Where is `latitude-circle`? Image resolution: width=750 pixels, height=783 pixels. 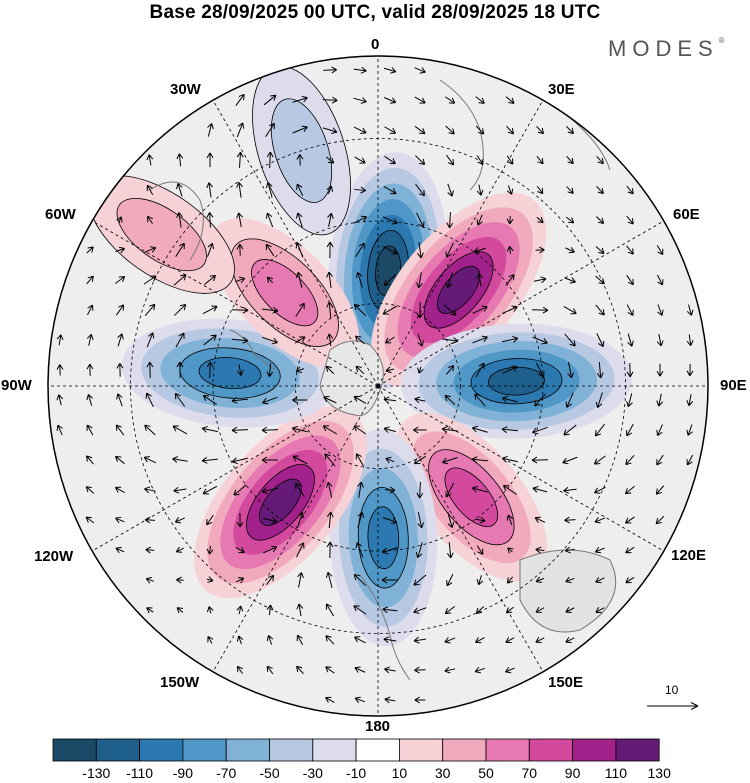
latitude-circle is located at coordinates (378, 386).